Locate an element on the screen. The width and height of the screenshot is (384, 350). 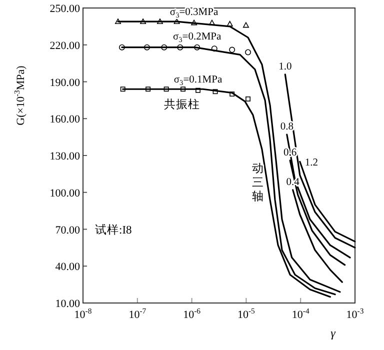
series-label: σ$_{3}$=0.3MPa is located at coordinates (194, 13).